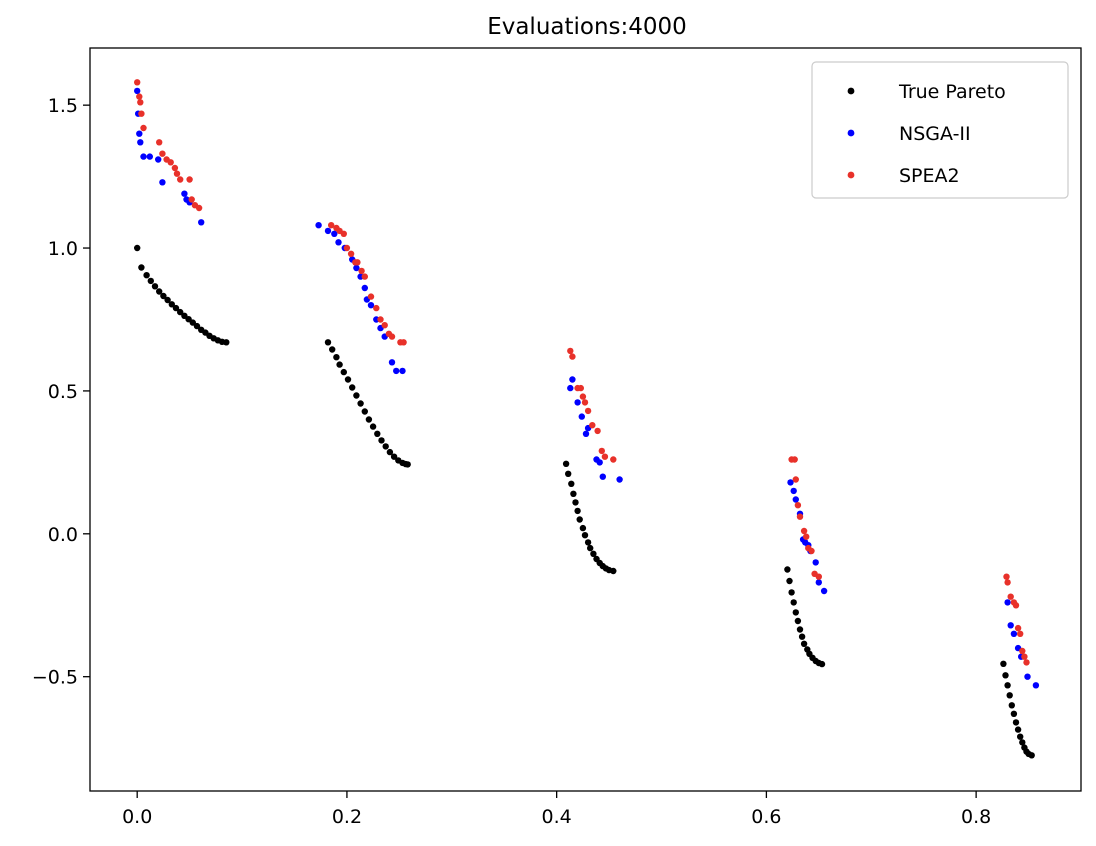 This screenshot has width=1096, height=846. What do you see at coordinates (587, 27) in the screenshot?
I see `chart-title: Evaluations:4000` at bounding box center [587, 27].